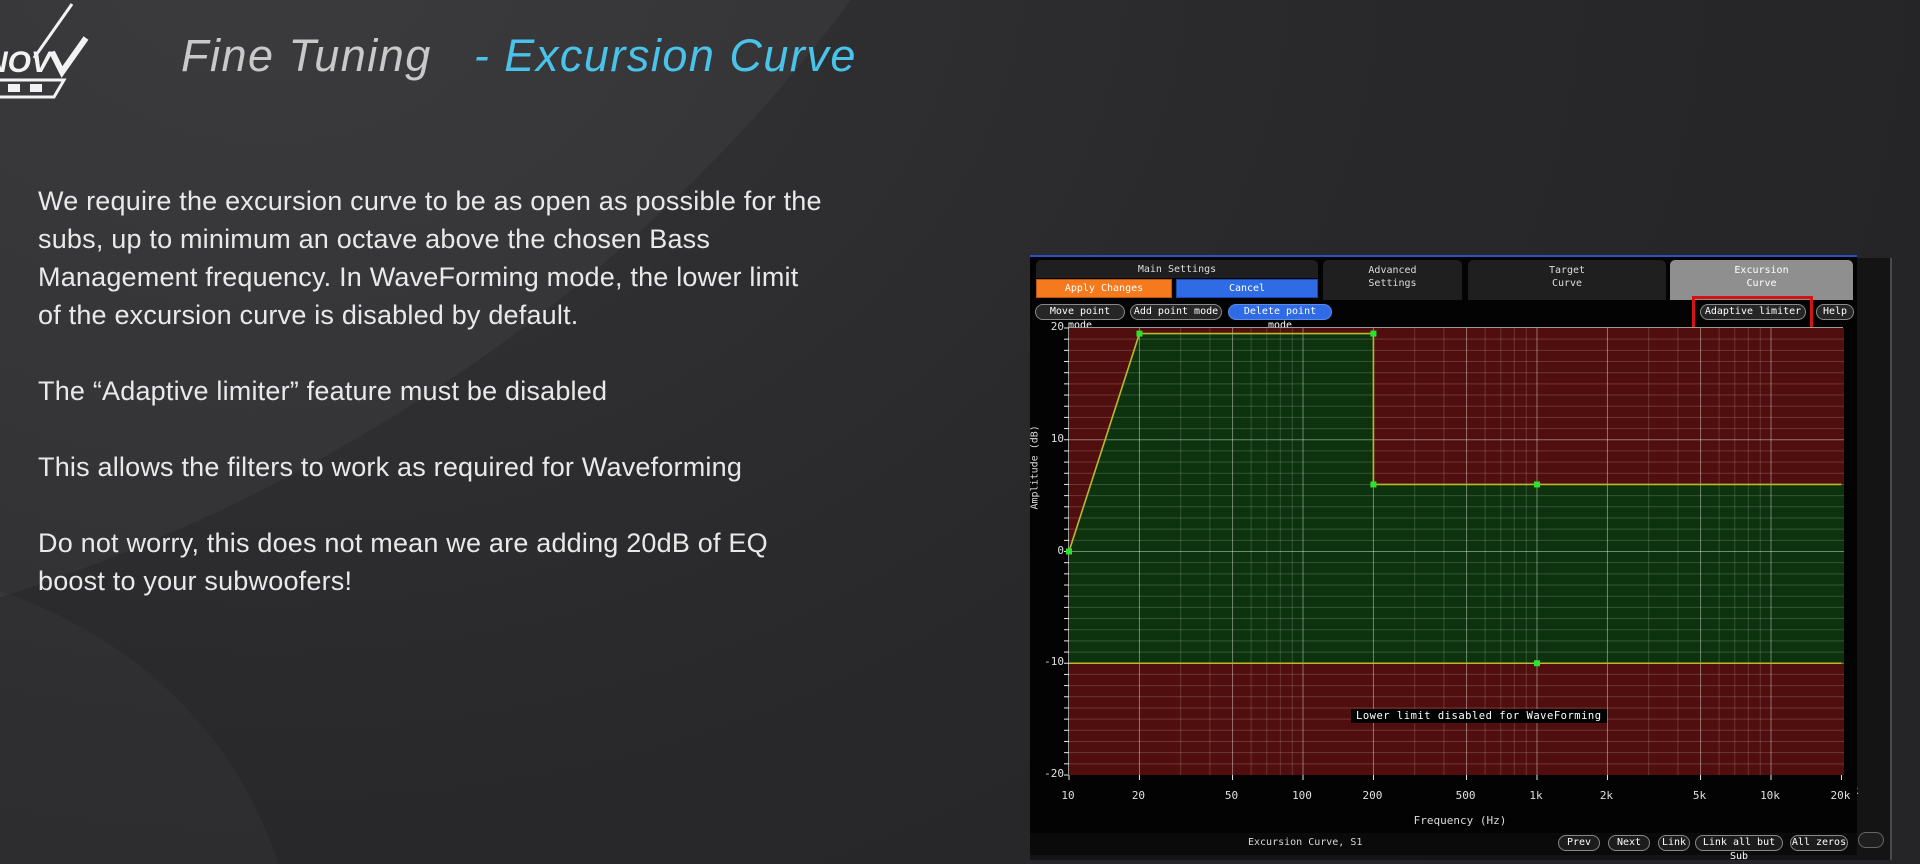  I want to click on tab-main-settings: Main Settings, so click(1177, 269).